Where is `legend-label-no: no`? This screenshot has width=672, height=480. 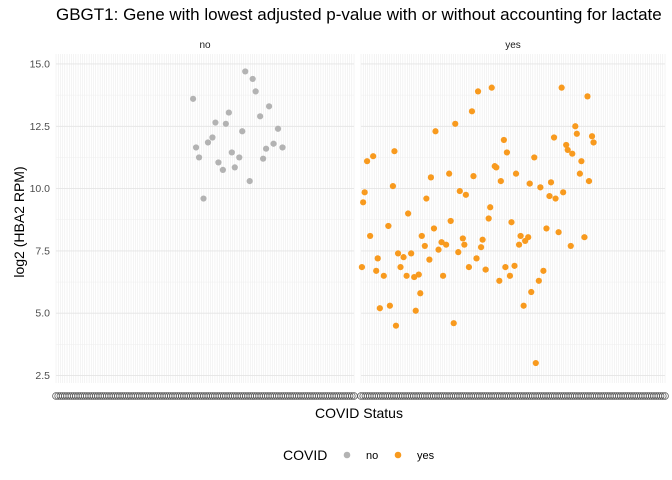
legend-label-no: no is located at coordinates (372, 456).